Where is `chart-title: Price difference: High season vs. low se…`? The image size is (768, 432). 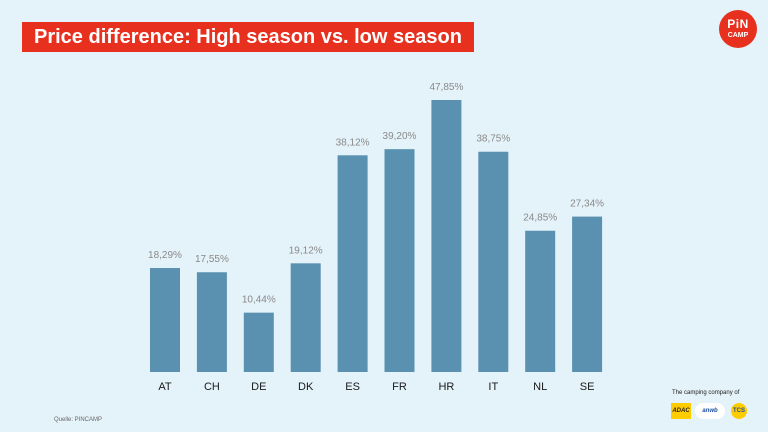
chart-title: Price difference: High season vs. low se… is located at coordinates (248, 37).